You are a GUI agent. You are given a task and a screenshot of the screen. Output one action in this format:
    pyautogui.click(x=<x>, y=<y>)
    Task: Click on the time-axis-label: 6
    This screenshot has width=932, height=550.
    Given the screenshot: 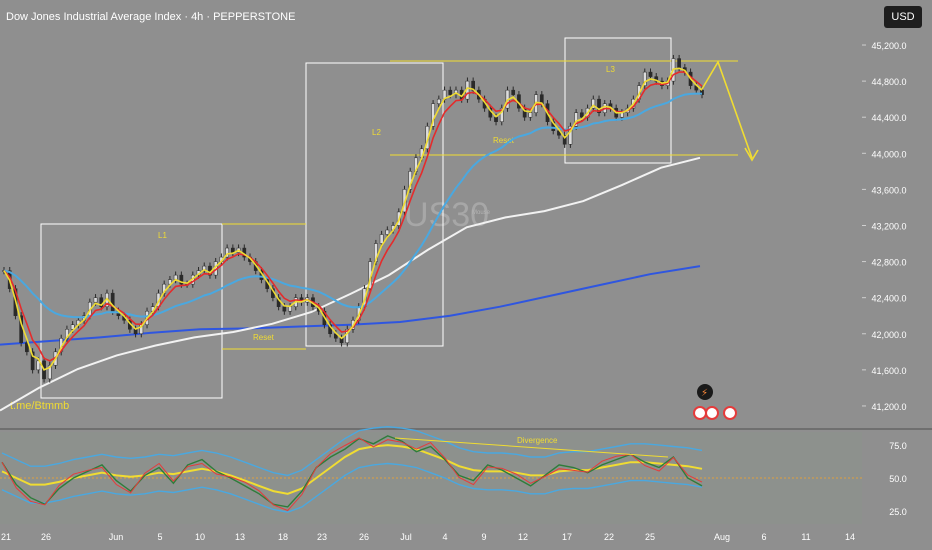 What is the action you would take?
    pyautogui.click(x=763, y=537)
    